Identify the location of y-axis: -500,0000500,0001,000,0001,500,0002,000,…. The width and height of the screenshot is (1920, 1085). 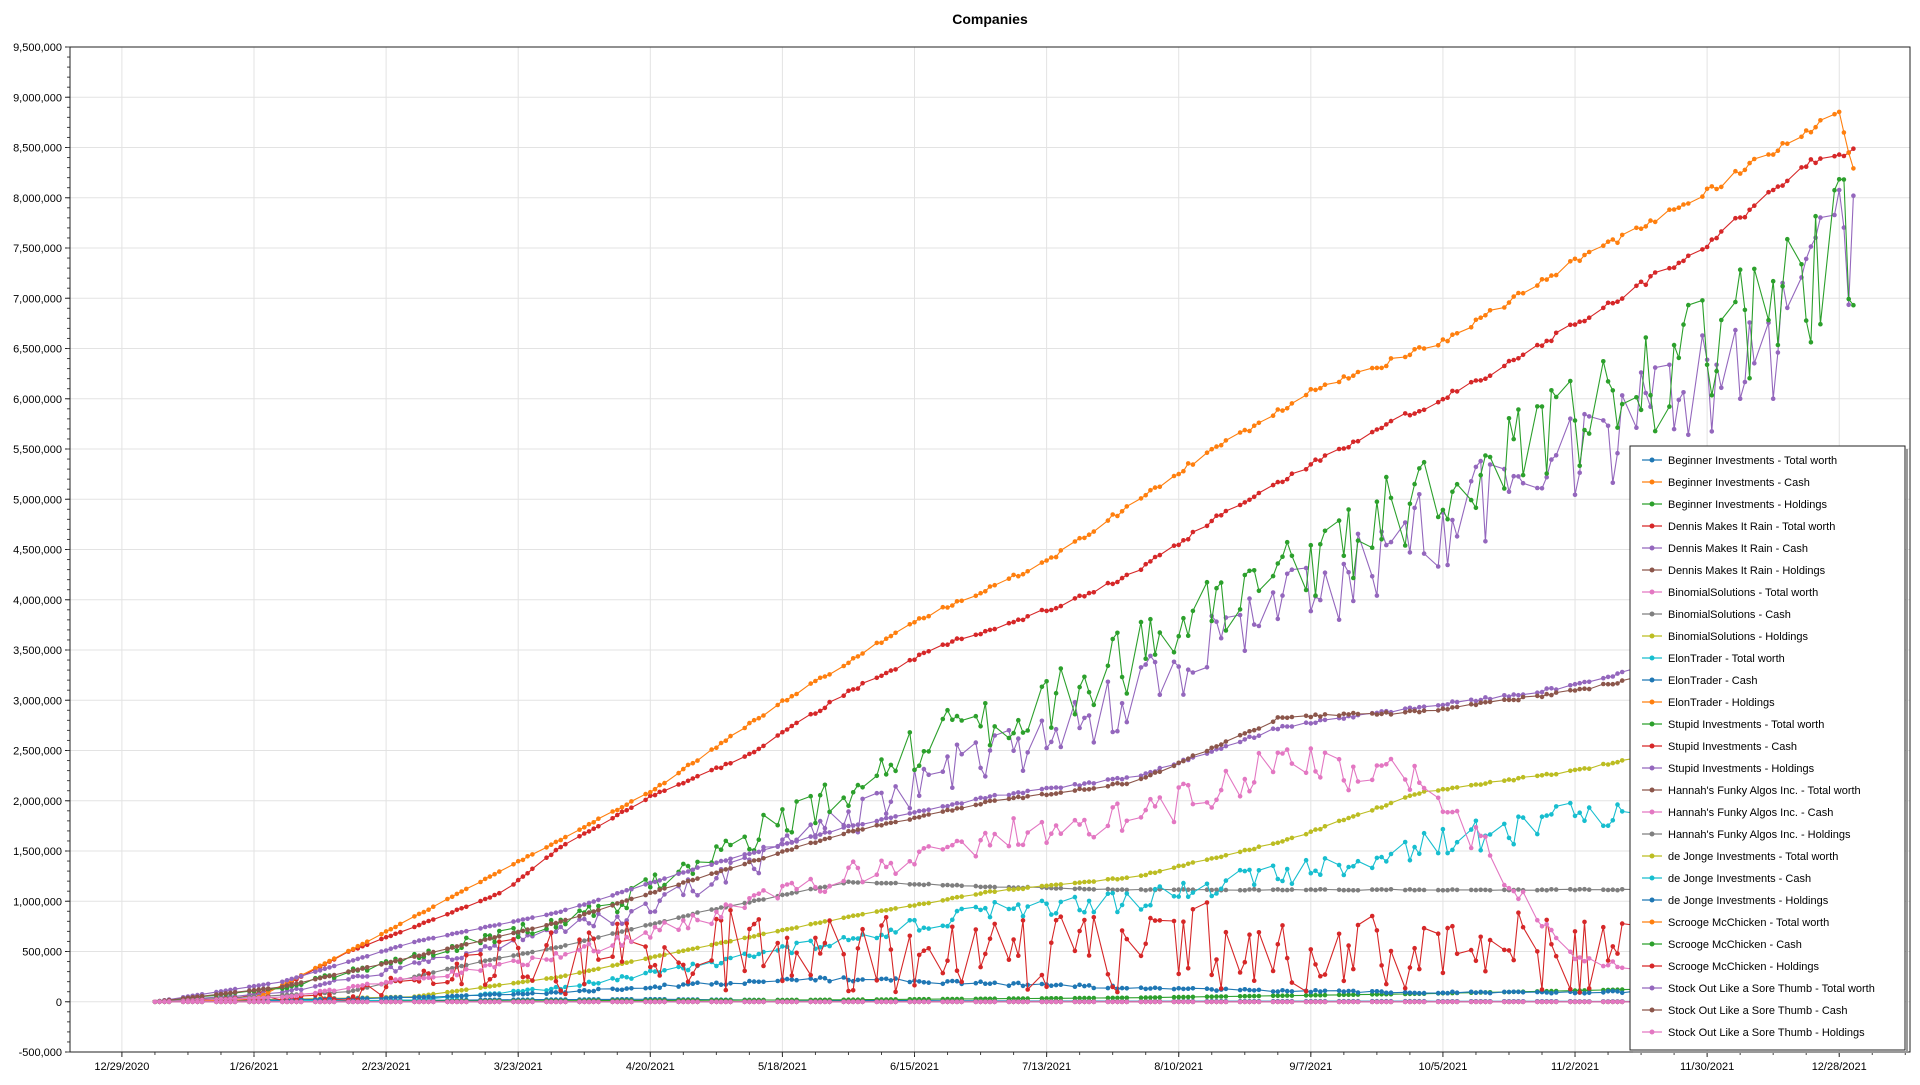
(41, 550).